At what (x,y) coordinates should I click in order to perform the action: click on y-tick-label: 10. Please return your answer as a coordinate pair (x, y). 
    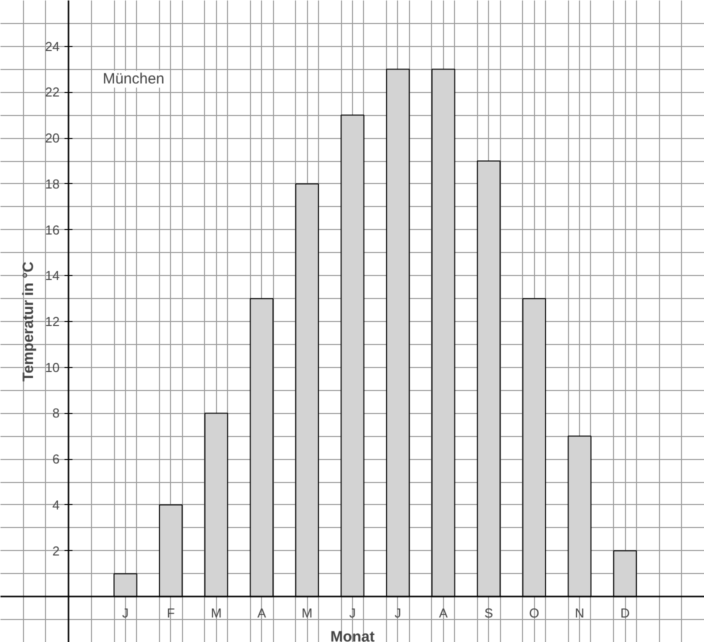
    Looking at the image, I should click on (52, 367).